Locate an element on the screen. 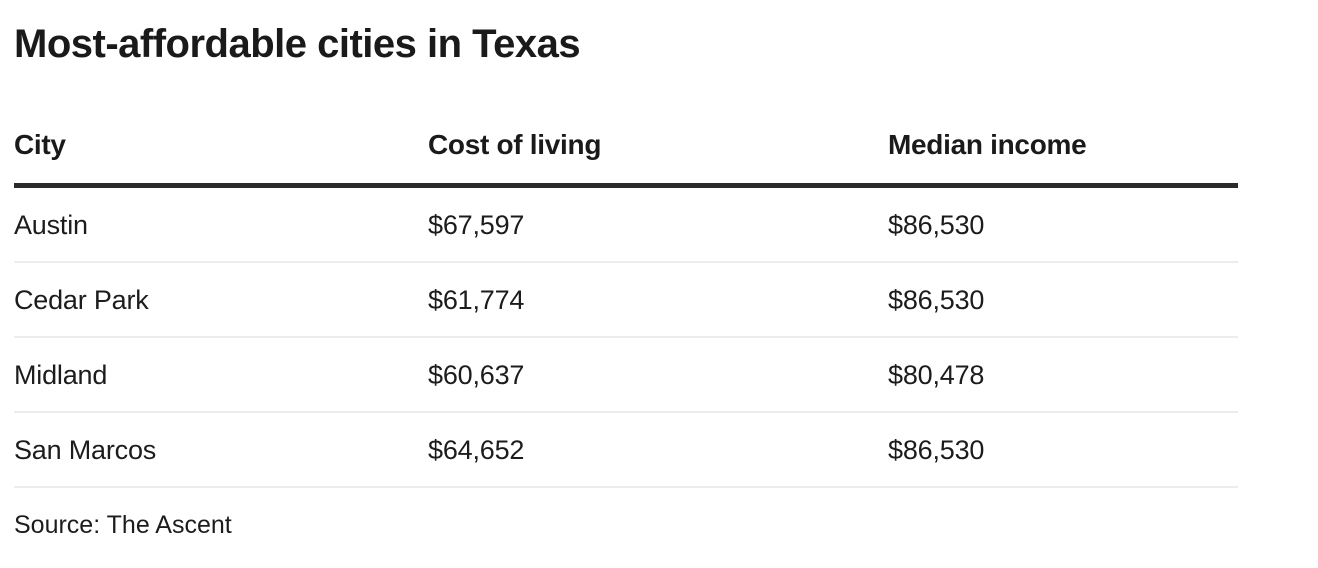 The height and width of the screenshot is (568, 1318). source-attribution: Source: The Ascent is located at coordinates (123, 525).